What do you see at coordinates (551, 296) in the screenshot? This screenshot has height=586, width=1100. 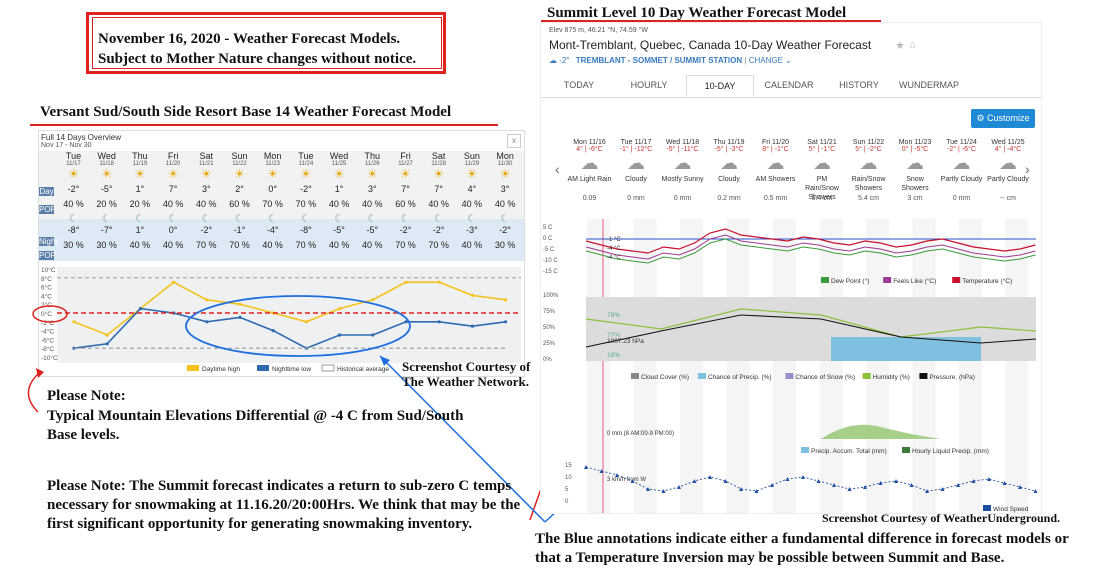 I see `pct-axis-label: 100%` at bounding box center [551, 296].